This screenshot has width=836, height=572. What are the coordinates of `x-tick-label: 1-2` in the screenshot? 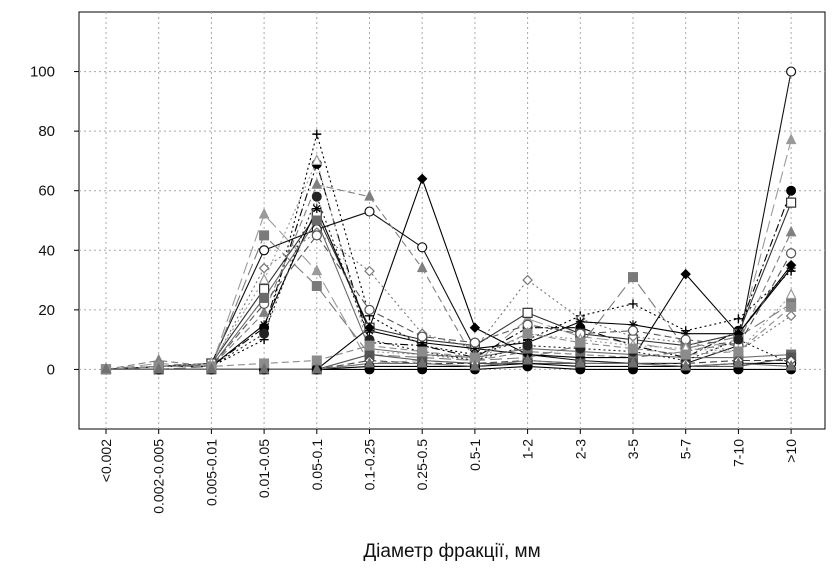 It's located at (528, 449).